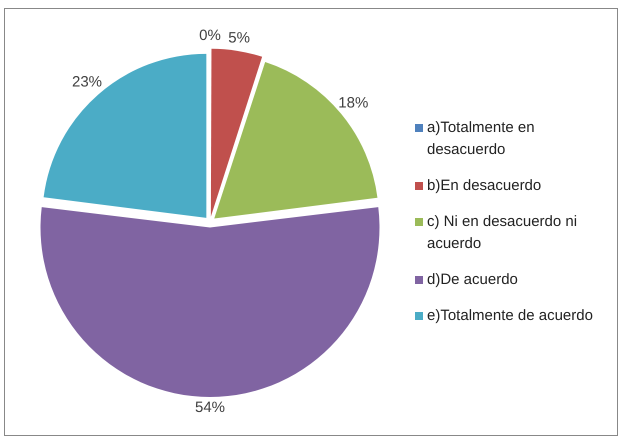  Describe the element at coordinates (210, 407) in the screenshot. I see `data-label: 54%` at that location.